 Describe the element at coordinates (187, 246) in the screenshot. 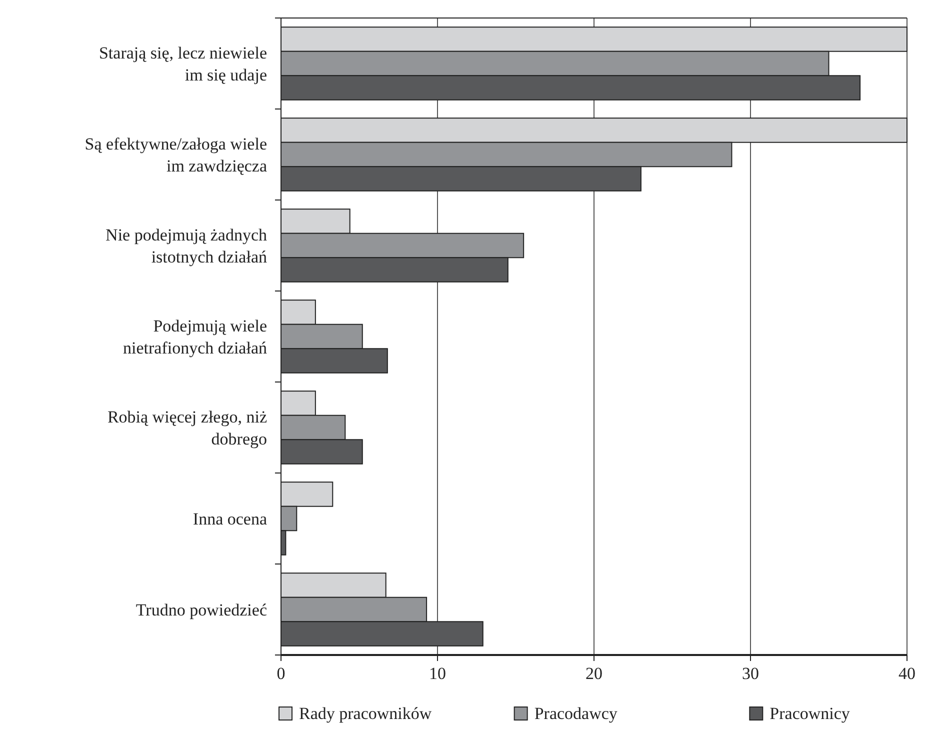

I see `y-tick-label: Nie podejmują żadnych istotnych działań` at that location.